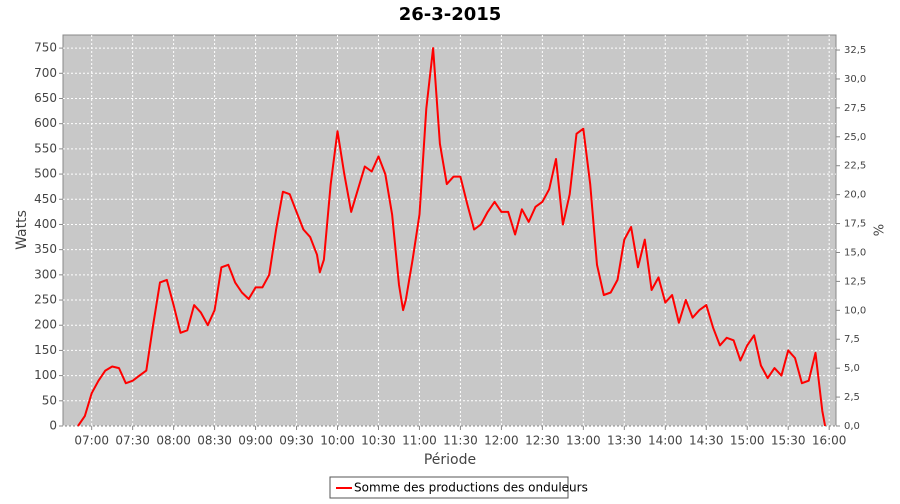 The image size is (900, 504). What do you see at coordinates (45, 98) in the screenshot?
I see `y-tick-label: 650` at bounding box center [45, 98].